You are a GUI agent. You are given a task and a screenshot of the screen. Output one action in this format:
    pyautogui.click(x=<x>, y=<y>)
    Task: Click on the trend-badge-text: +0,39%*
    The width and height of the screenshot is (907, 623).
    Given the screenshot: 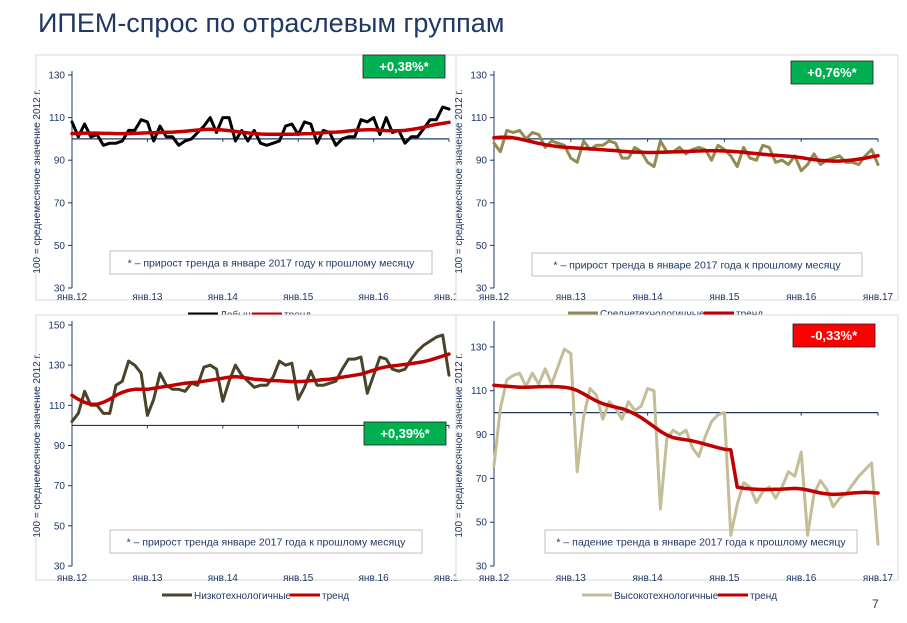 What is the action you would take?
    pyautogui.click(x=405, y=433)
    